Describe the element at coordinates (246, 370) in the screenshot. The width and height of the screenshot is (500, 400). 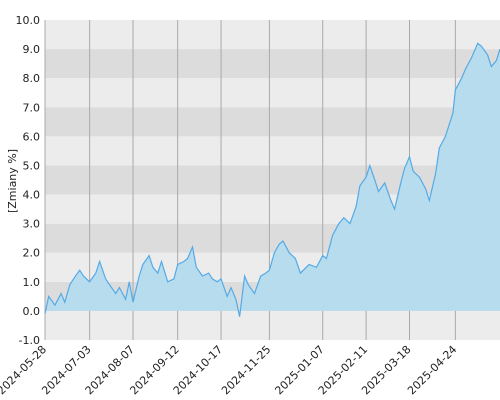
I see `x-tick-label: 2024-11-25` at that location.